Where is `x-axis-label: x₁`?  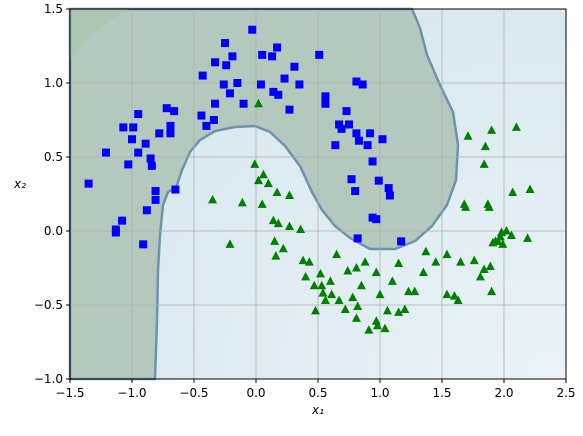 x-axis-label: x₁ is located at coordinates (317, 410).